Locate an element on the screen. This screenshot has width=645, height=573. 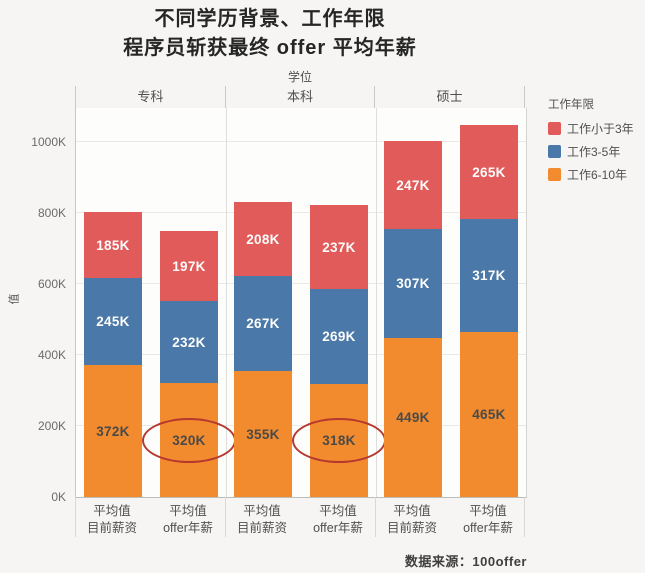
legend-label: 工作6-10年 is located at coordinates (597, 175).